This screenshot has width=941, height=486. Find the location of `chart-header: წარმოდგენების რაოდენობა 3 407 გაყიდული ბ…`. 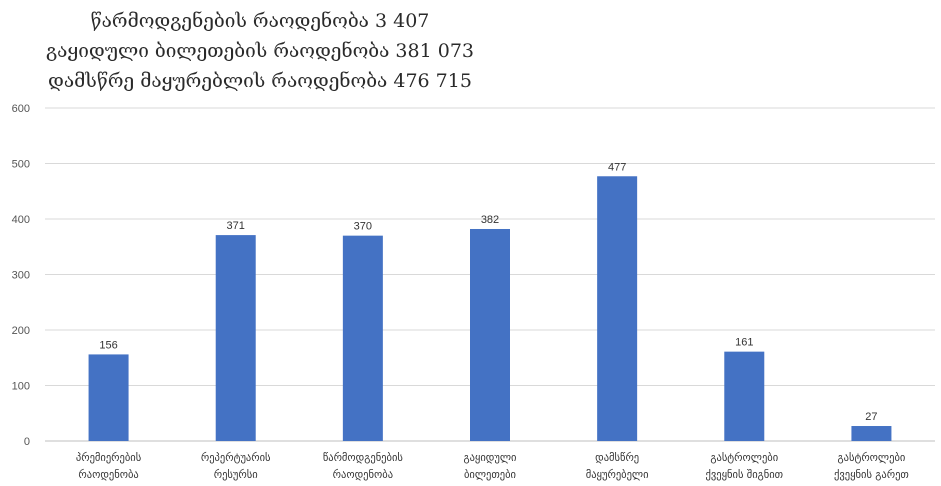

chart-header: წარმოდგენების რაოდენობა 3 407 გაყიდული ბ… is located at coordinates (260, 51).